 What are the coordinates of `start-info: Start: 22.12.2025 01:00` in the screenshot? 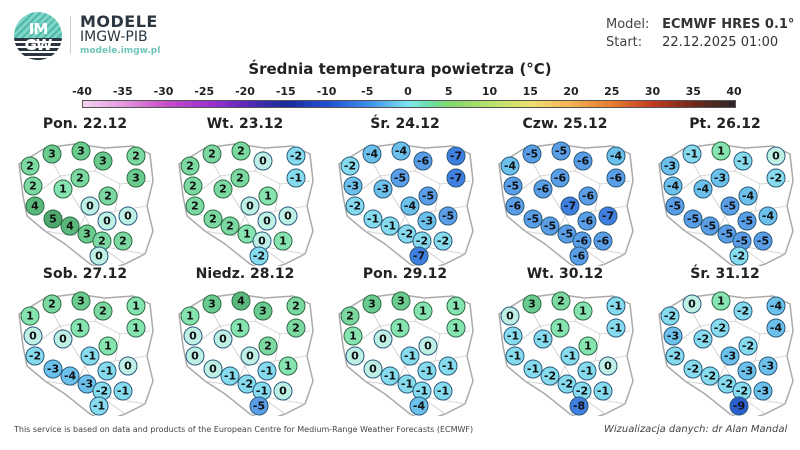 It's located at (692, 42).